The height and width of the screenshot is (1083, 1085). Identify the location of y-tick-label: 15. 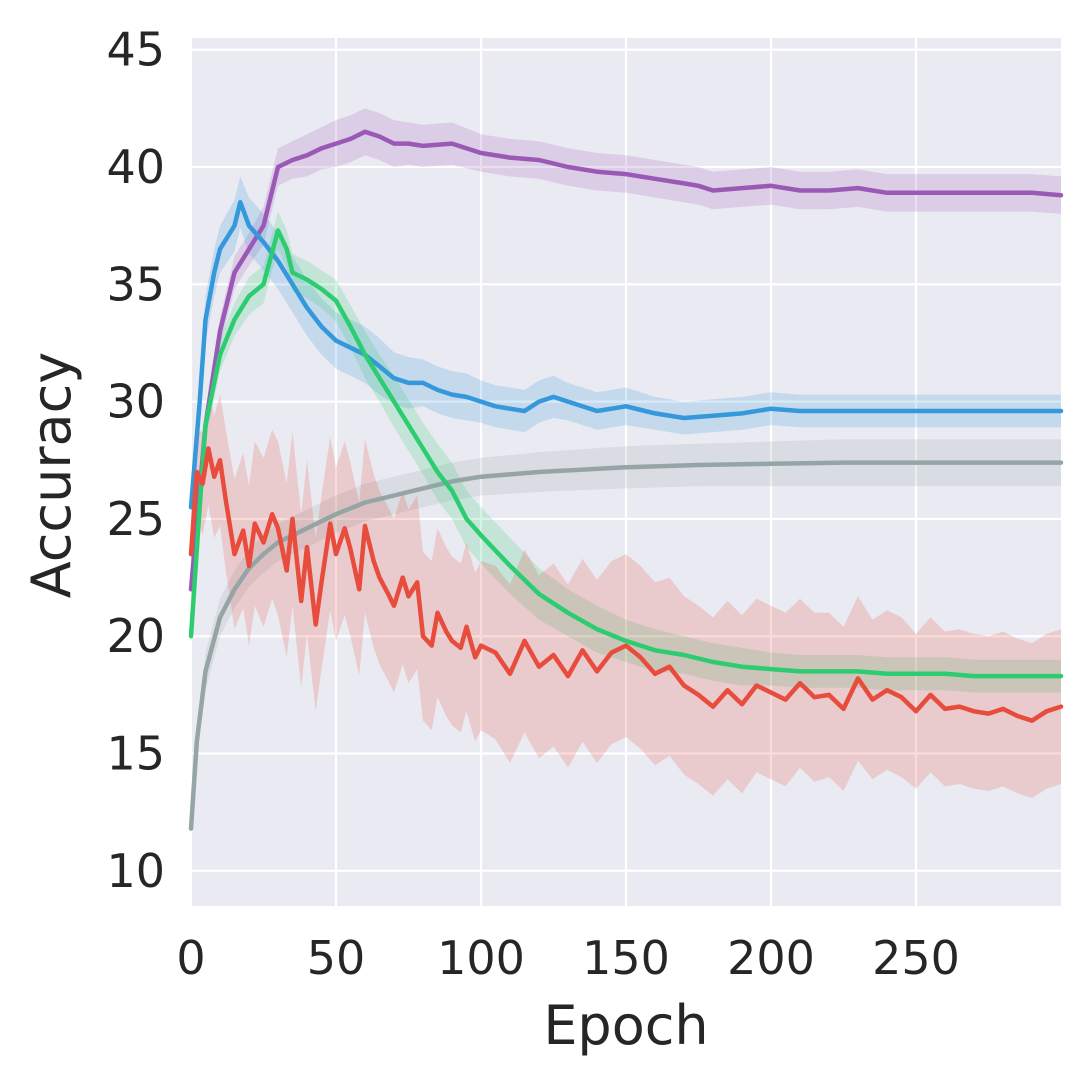
(135, 754).